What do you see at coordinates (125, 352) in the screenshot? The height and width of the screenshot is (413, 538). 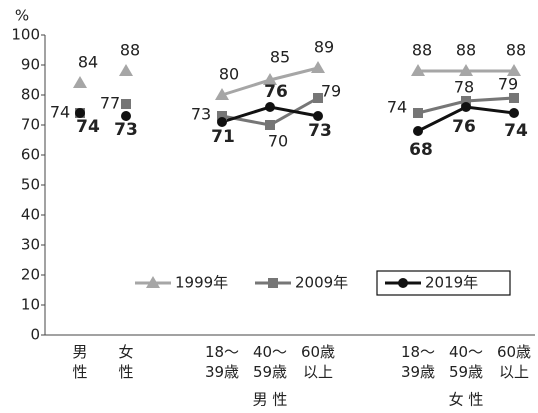 I see `x-tick-line: 女` at bounding box center [125, 352].